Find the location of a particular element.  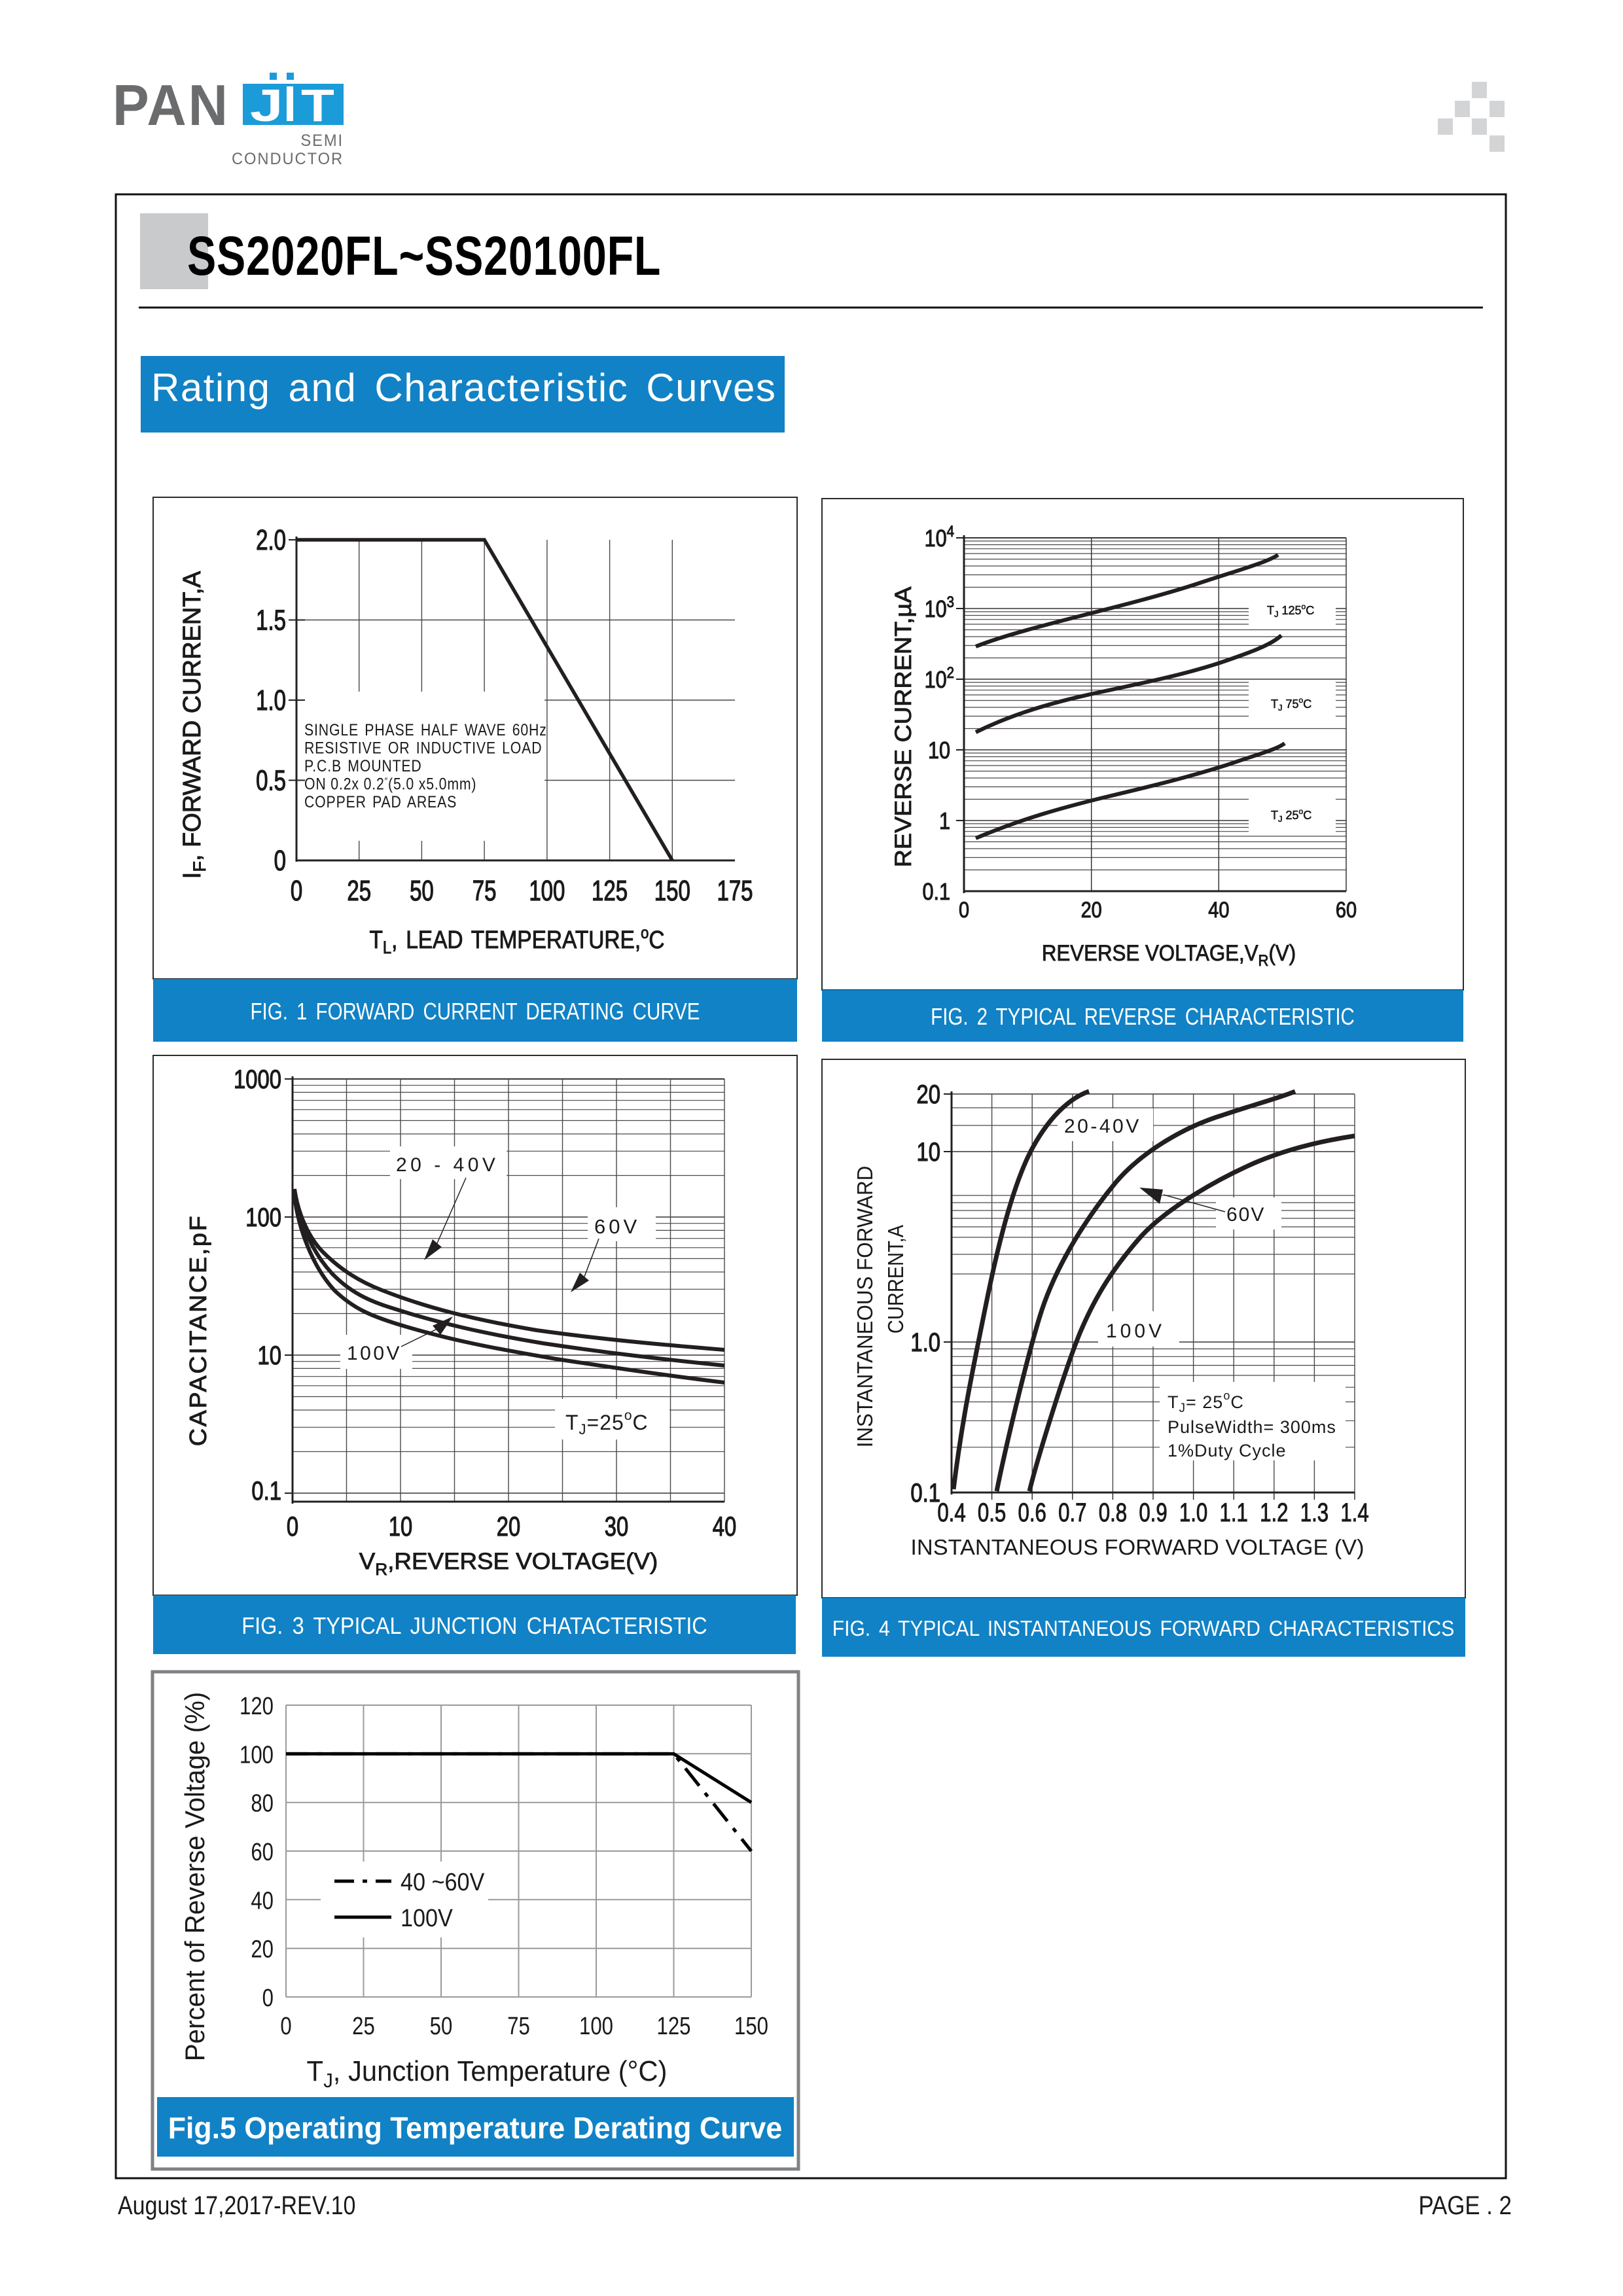

svg-text: 1.5 is located at coordinates (271, 621).